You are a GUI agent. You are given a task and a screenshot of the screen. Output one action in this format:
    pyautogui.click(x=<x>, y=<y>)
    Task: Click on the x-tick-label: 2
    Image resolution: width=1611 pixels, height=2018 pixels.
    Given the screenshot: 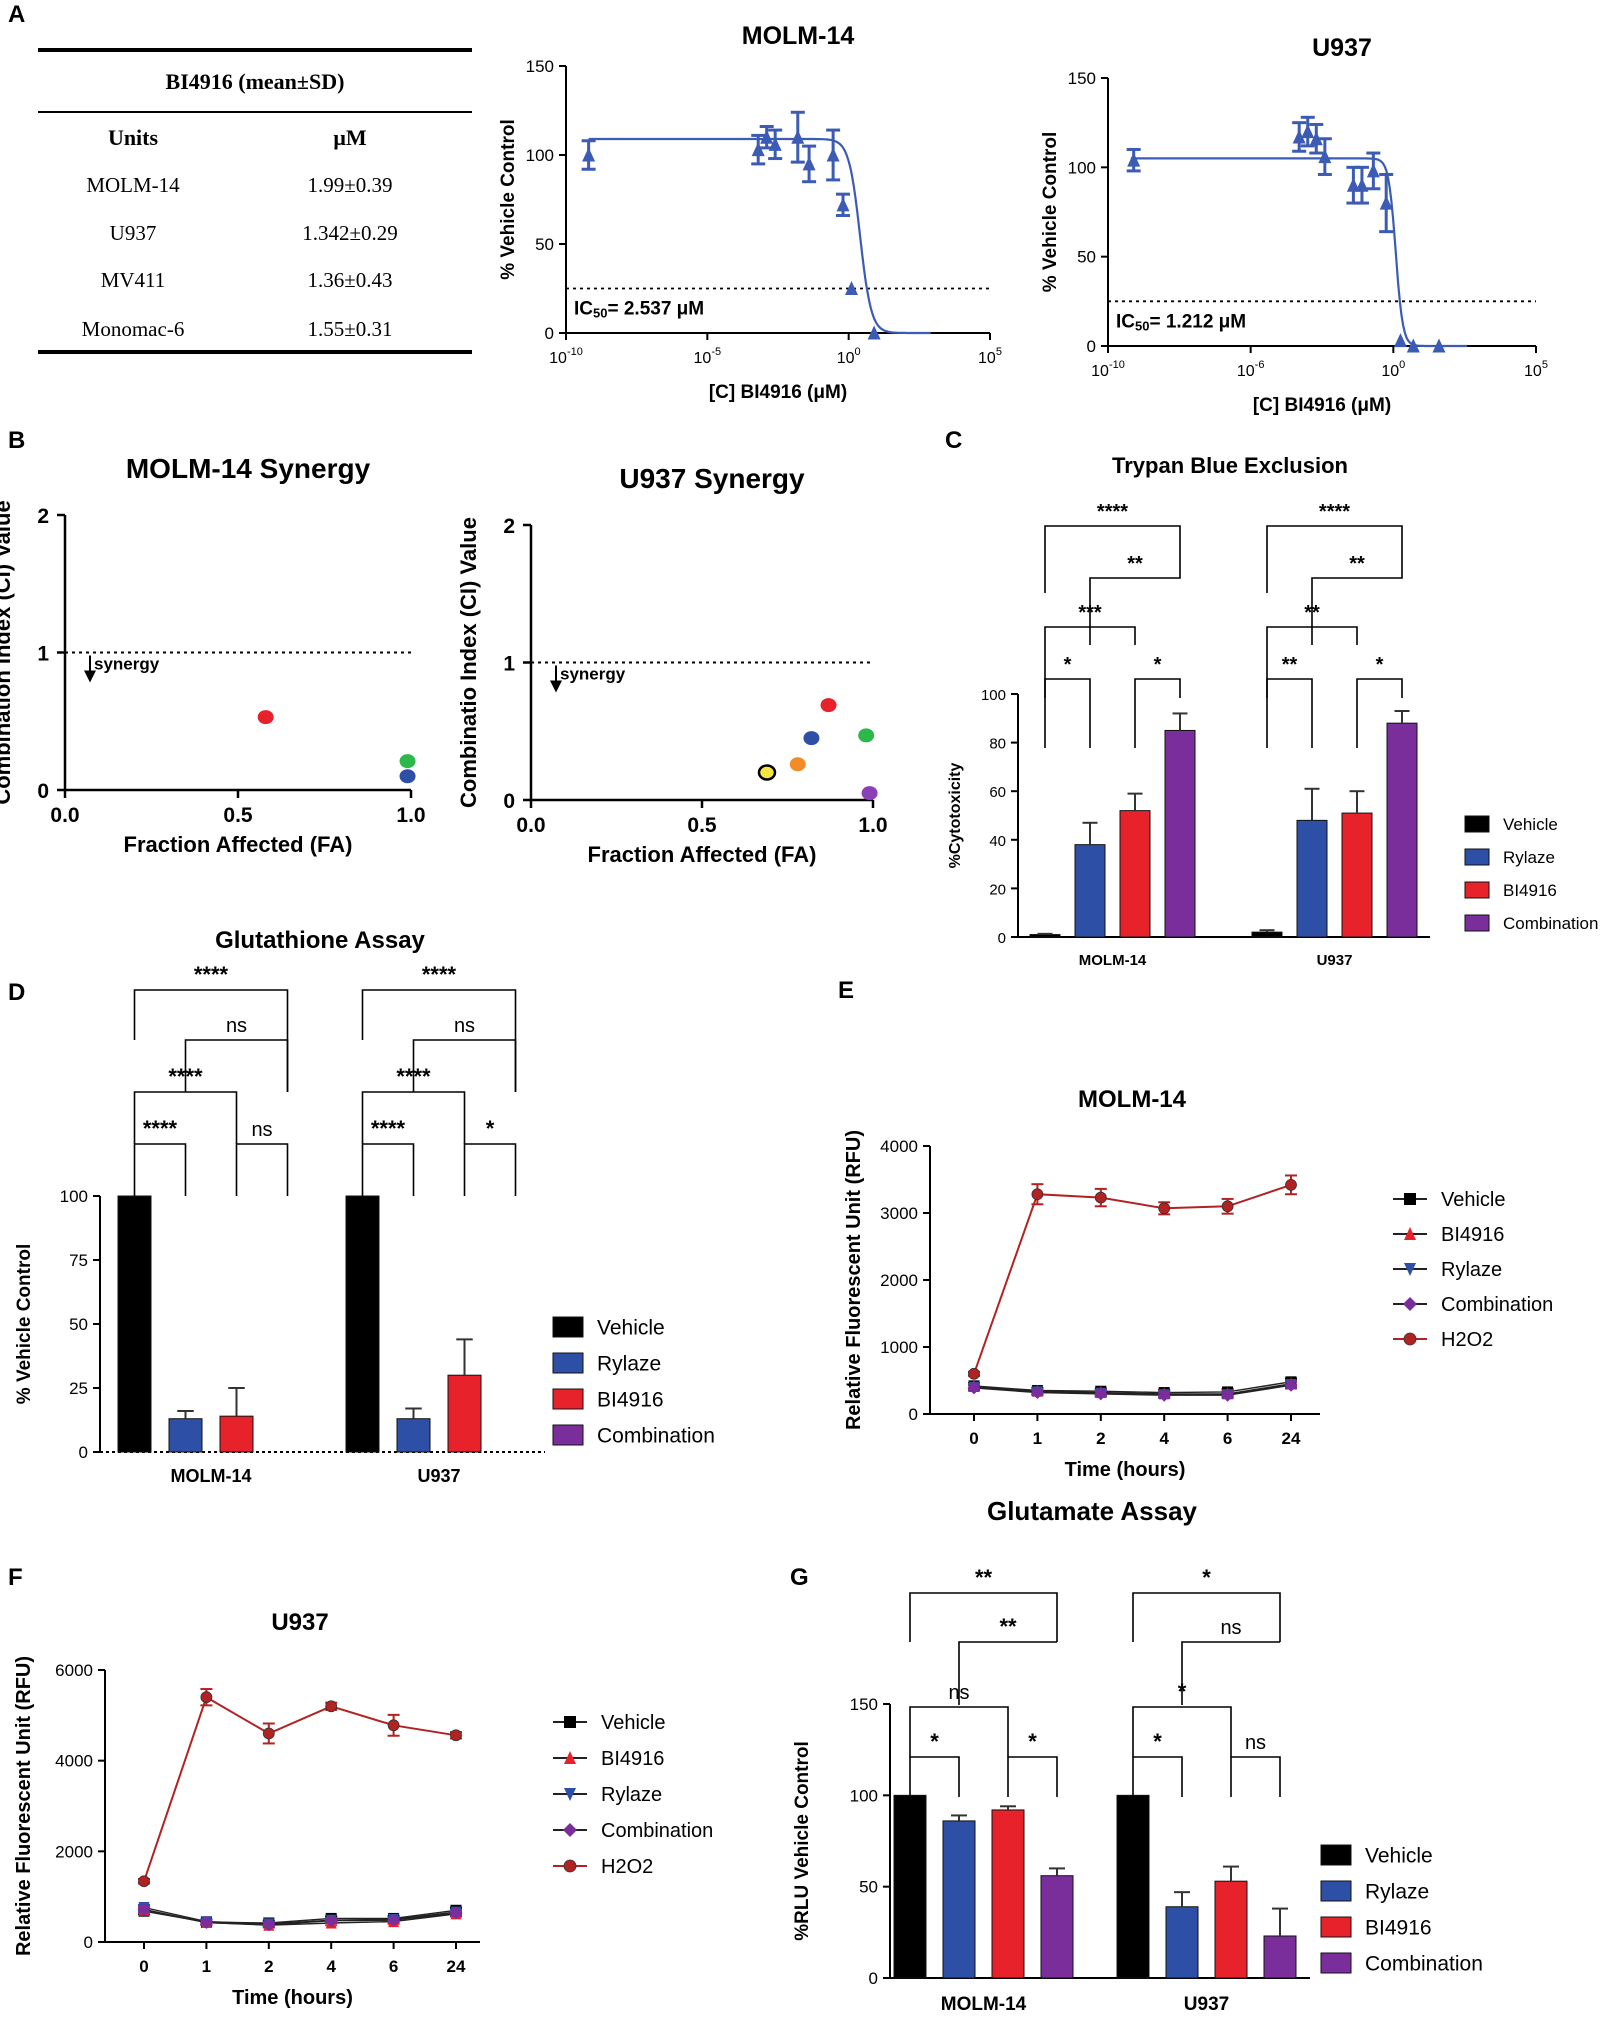 What is the action you would take?
    pyautogui.click(x=1100, y=1438)
    